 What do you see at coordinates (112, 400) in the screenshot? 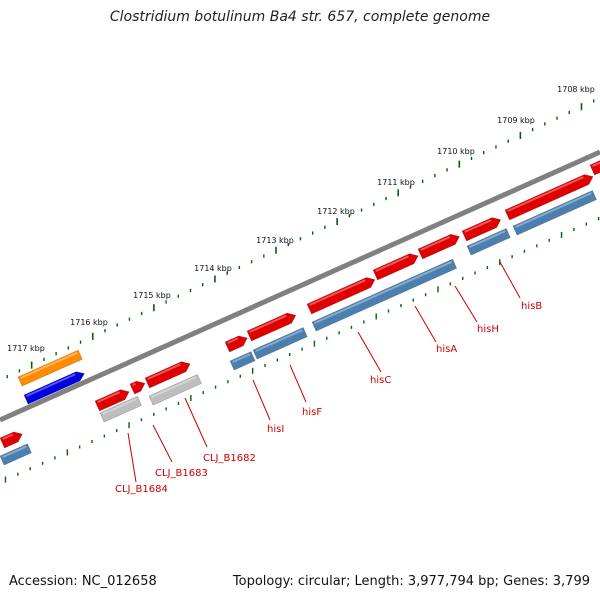
I see `feature-cds-B1684` at bounding box center [112, 400].